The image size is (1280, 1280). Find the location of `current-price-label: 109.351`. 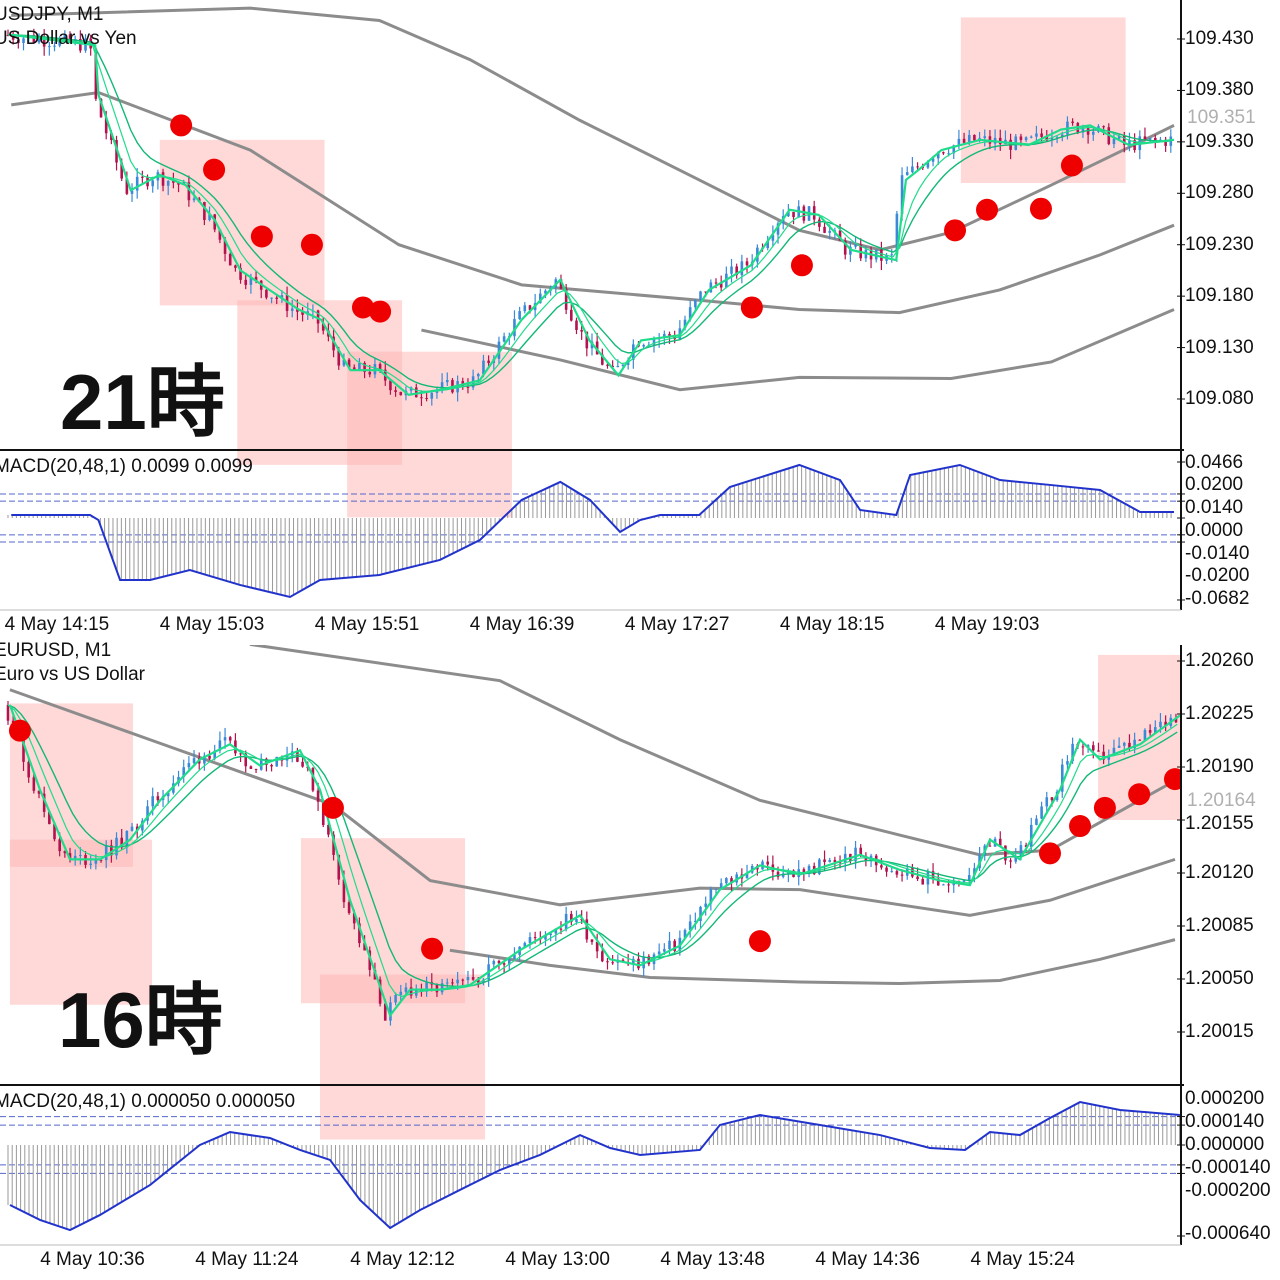

current-price-label: 109.351 is located at coordinates (1221, 118).